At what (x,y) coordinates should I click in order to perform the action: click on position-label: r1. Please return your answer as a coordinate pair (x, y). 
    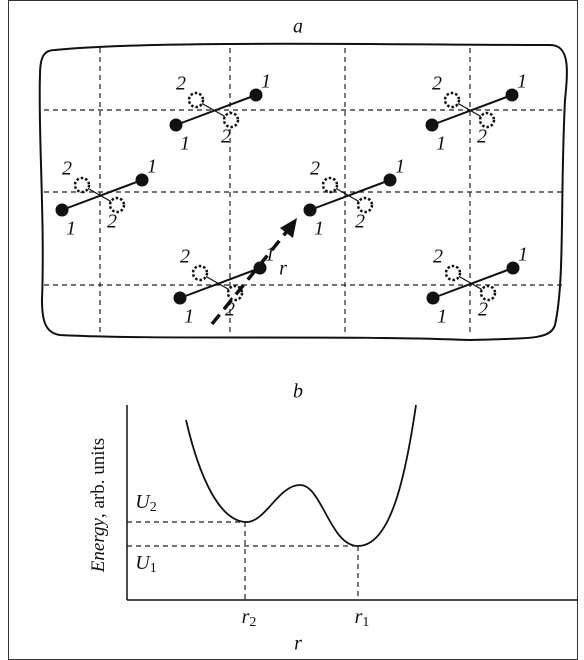
    Looking at the image, I should click on (362, 618).